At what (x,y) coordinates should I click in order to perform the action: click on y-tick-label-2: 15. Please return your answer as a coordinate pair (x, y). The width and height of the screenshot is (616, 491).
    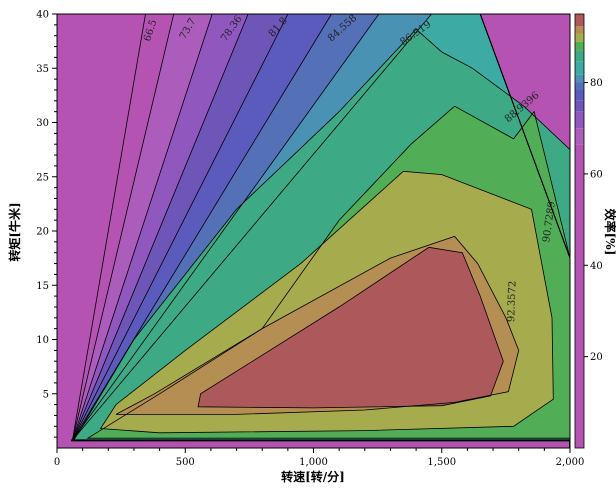
    Looking at the image, I should click on (42, 286).